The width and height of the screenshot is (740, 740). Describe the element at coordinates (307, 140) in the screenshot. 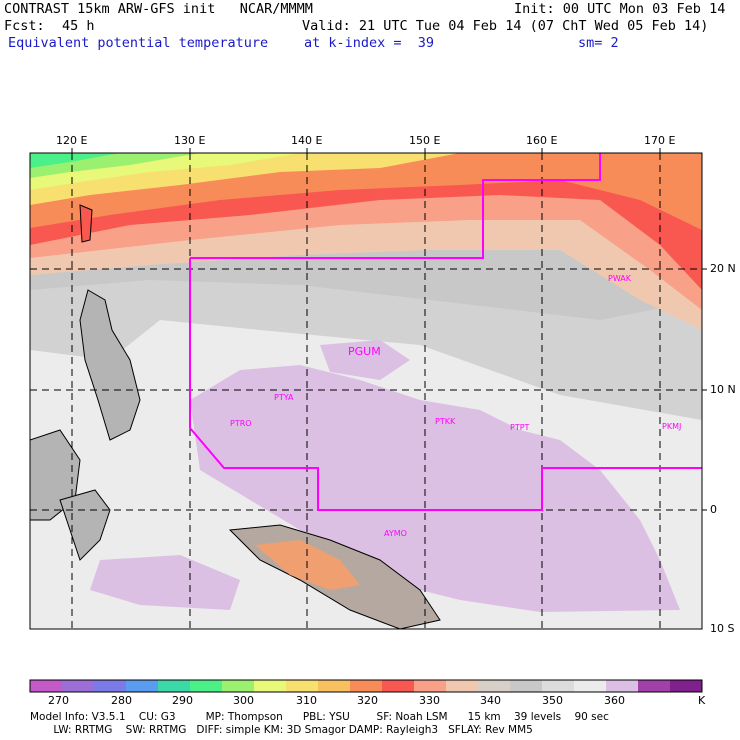

I see `lon-label-140e: 140 E` at that location.